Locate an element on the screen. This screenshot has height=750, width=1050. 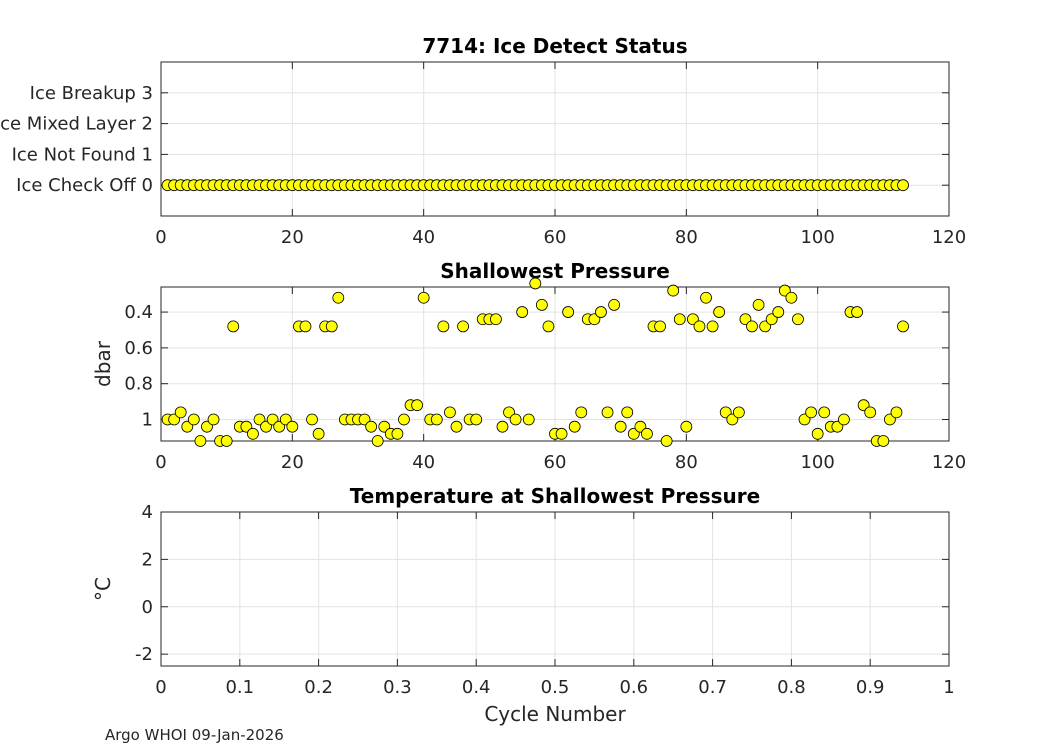
chart1-xtick-label-1: 20 is located at coordinates (292, 237).